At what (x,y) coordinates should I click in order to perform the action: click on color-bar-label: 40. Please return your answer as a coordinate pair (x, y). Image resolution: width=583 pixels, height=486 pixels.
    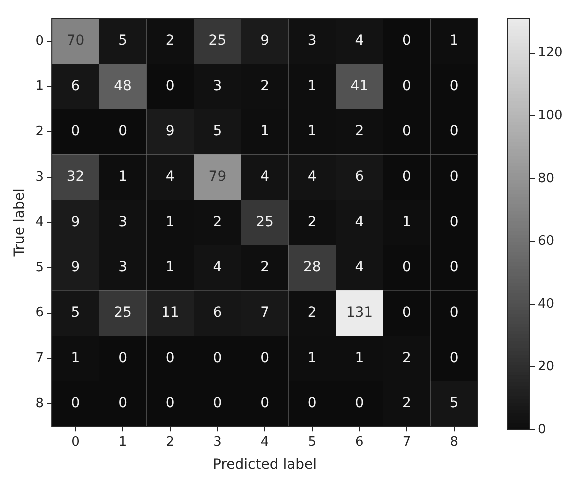
    Looking at the image, I should click on (546, 304).